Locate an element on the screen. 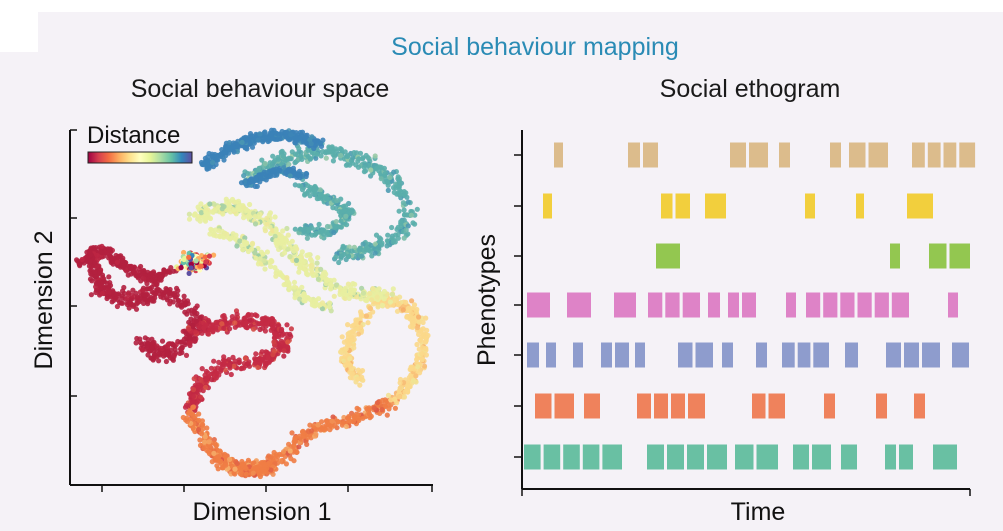 Image resolution: width=1003 pixels, height=531 pixels. main-title: Social behaviour mapping is located at coordinates (535, 47).